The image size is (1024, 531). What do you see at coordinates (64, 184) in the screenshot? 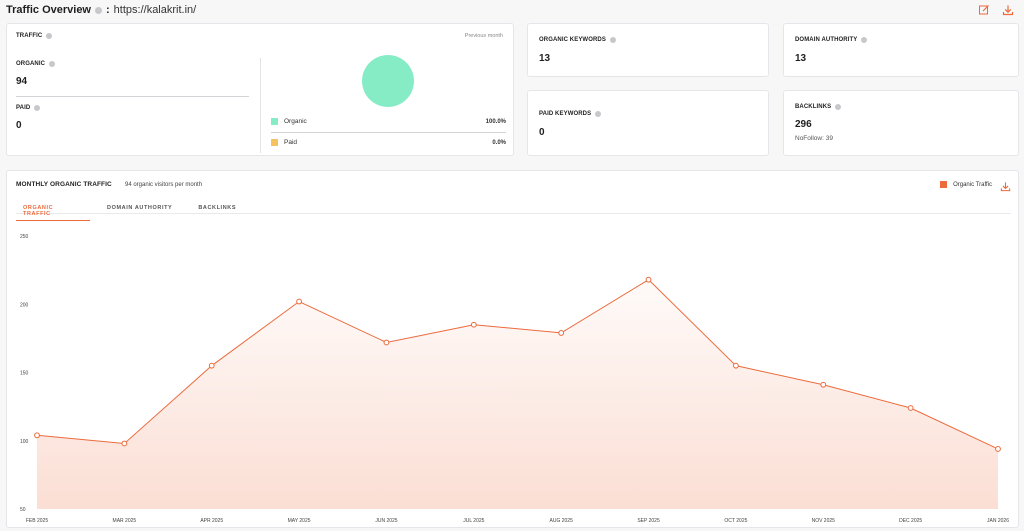
I see `monthly-label: MONTHLY ORGANIC TRAFFIC` at bounding box center [64, 184].